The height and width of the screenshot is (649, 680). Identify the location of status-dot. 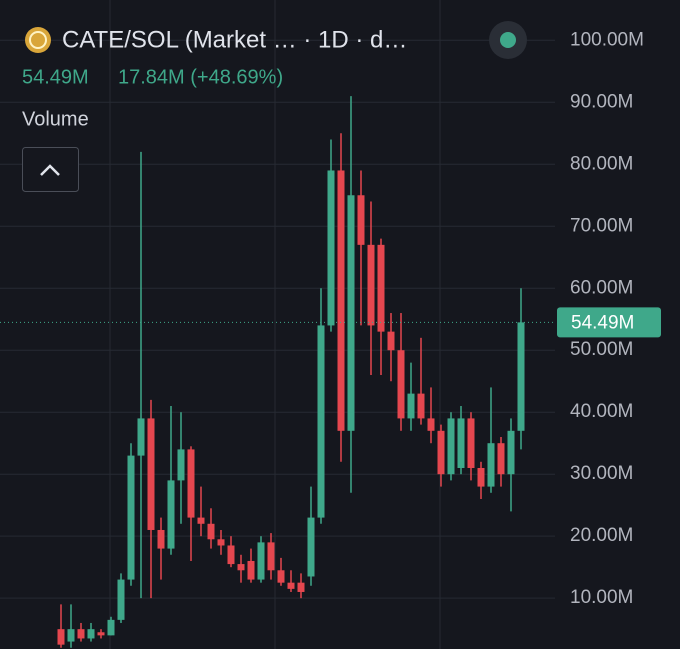
(508, 40).